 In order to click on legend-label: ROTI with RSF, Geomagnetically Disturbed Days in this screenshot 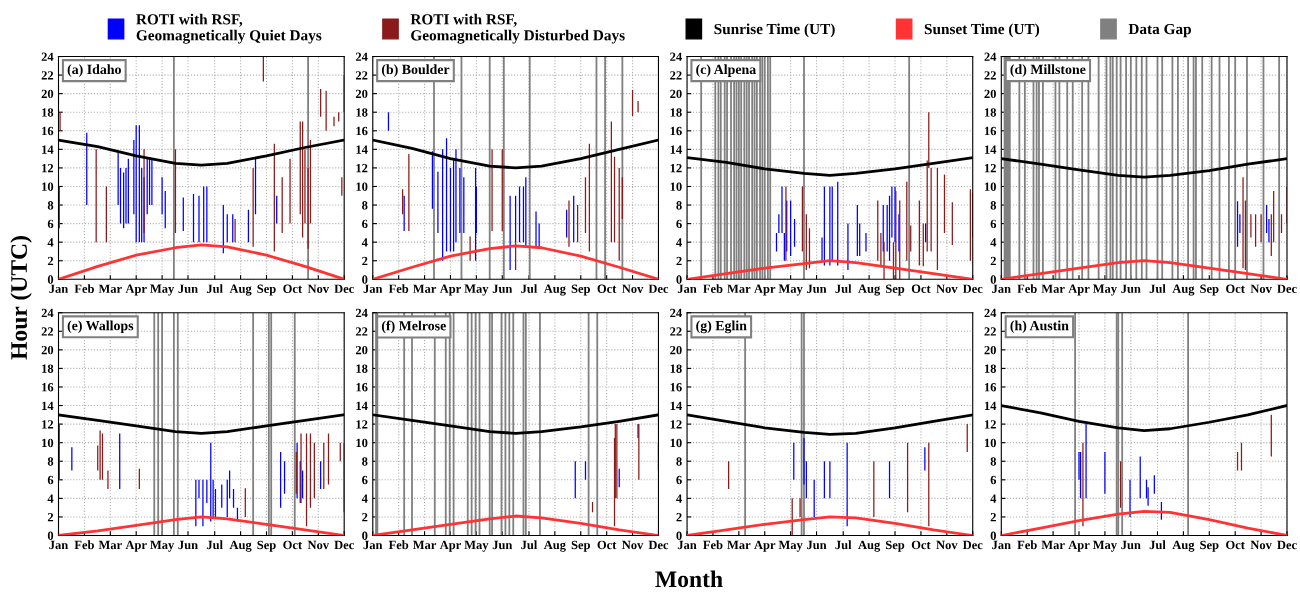, I will do `click(517, 28)`.